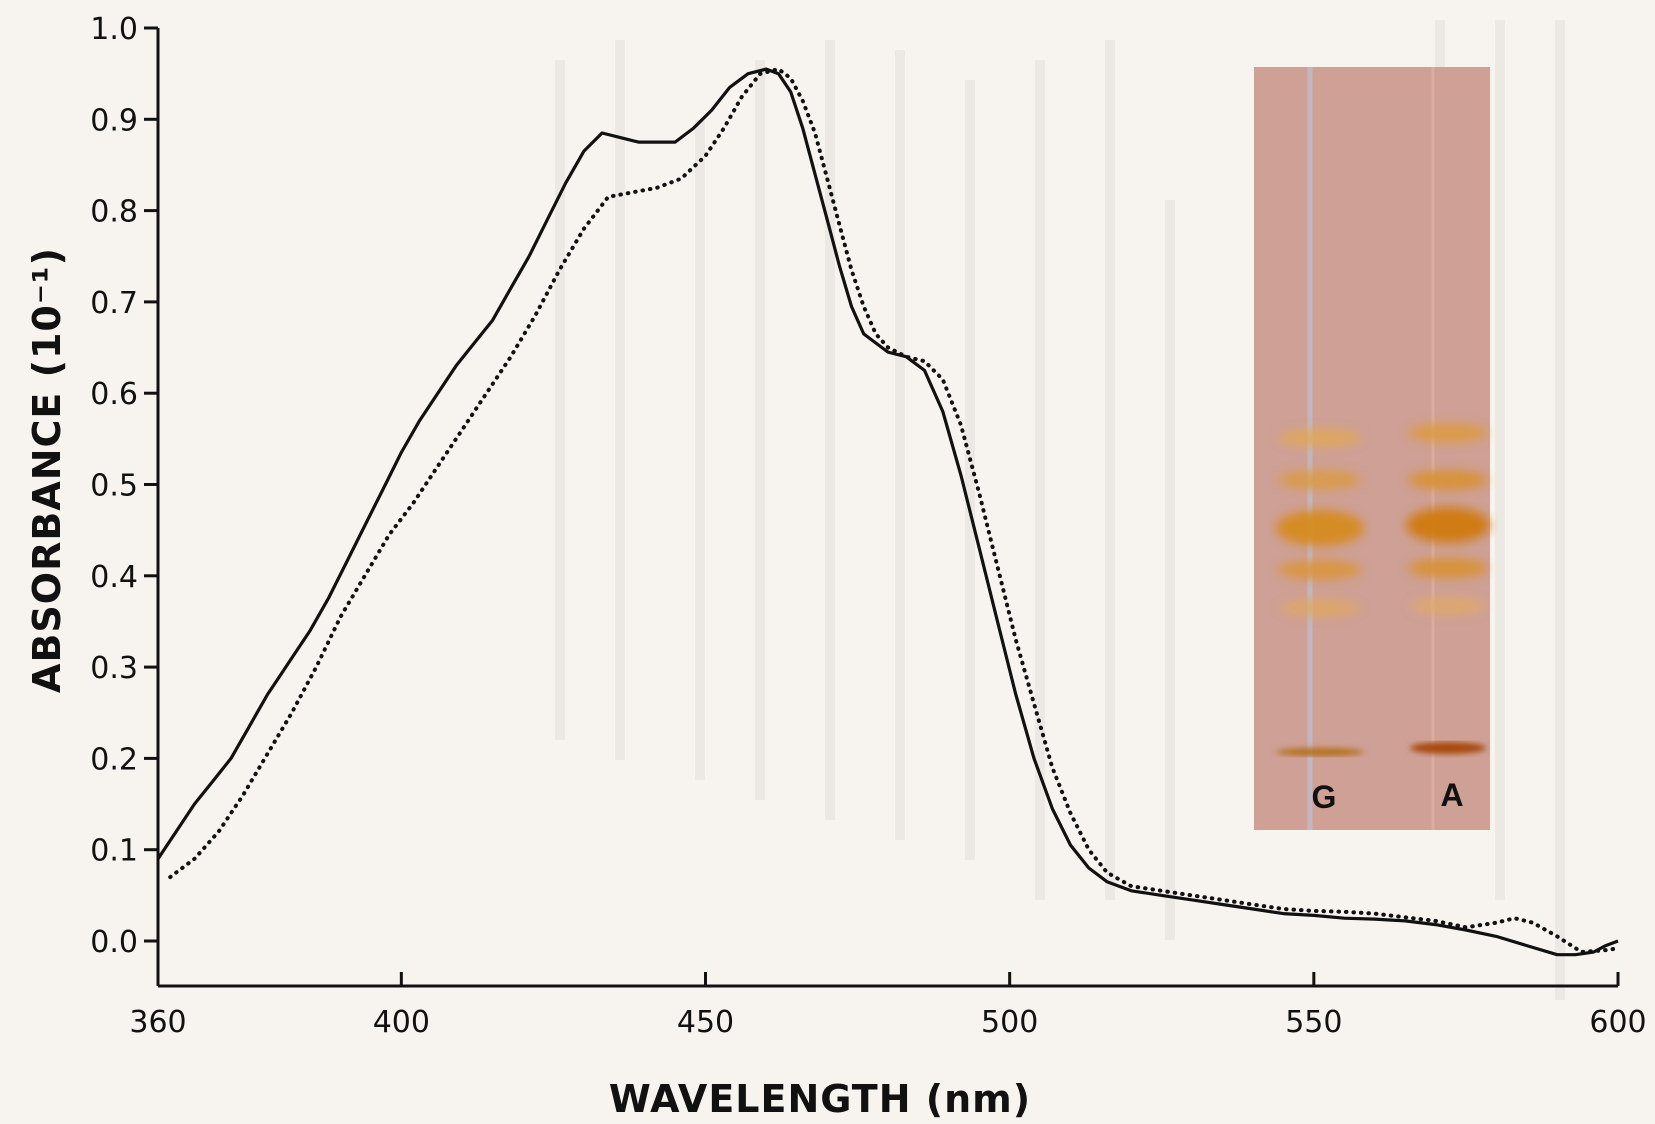 The image size is (1655, 1124). What do you see at coordinates (47, 470) in the screenshot?
I see `y-axis-title: ABSORBANCE (10⁻¹)` at bounding box center [47, 470].